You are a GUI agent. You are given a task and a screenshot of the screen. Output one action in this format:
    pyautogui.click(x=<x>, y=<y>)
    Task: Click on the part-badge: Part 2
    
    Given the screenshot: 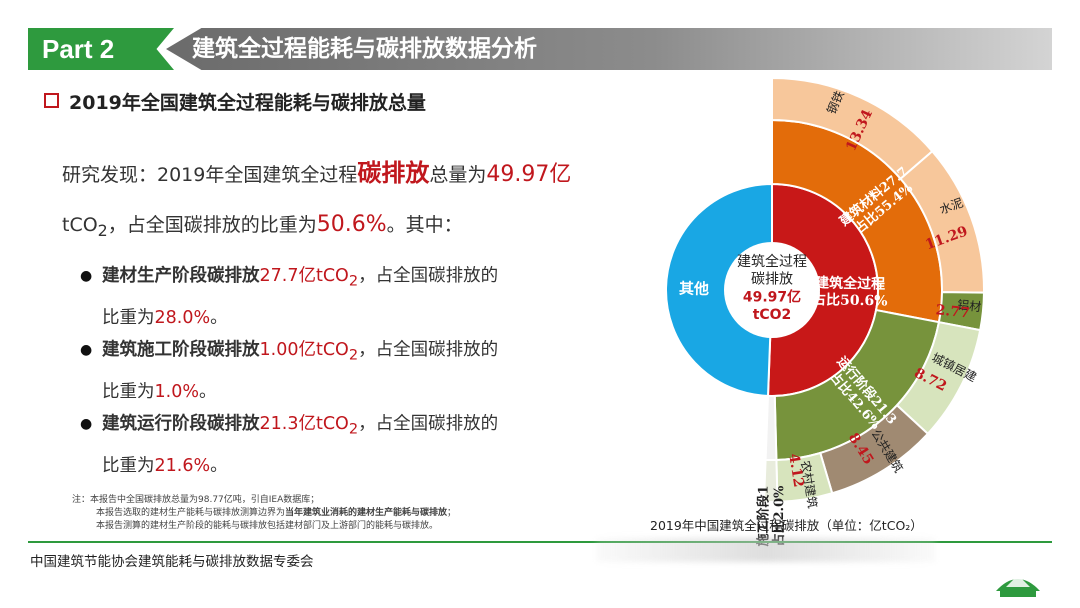 What is the action you would take?
    pyautogui.click(x=101, y=49)
    